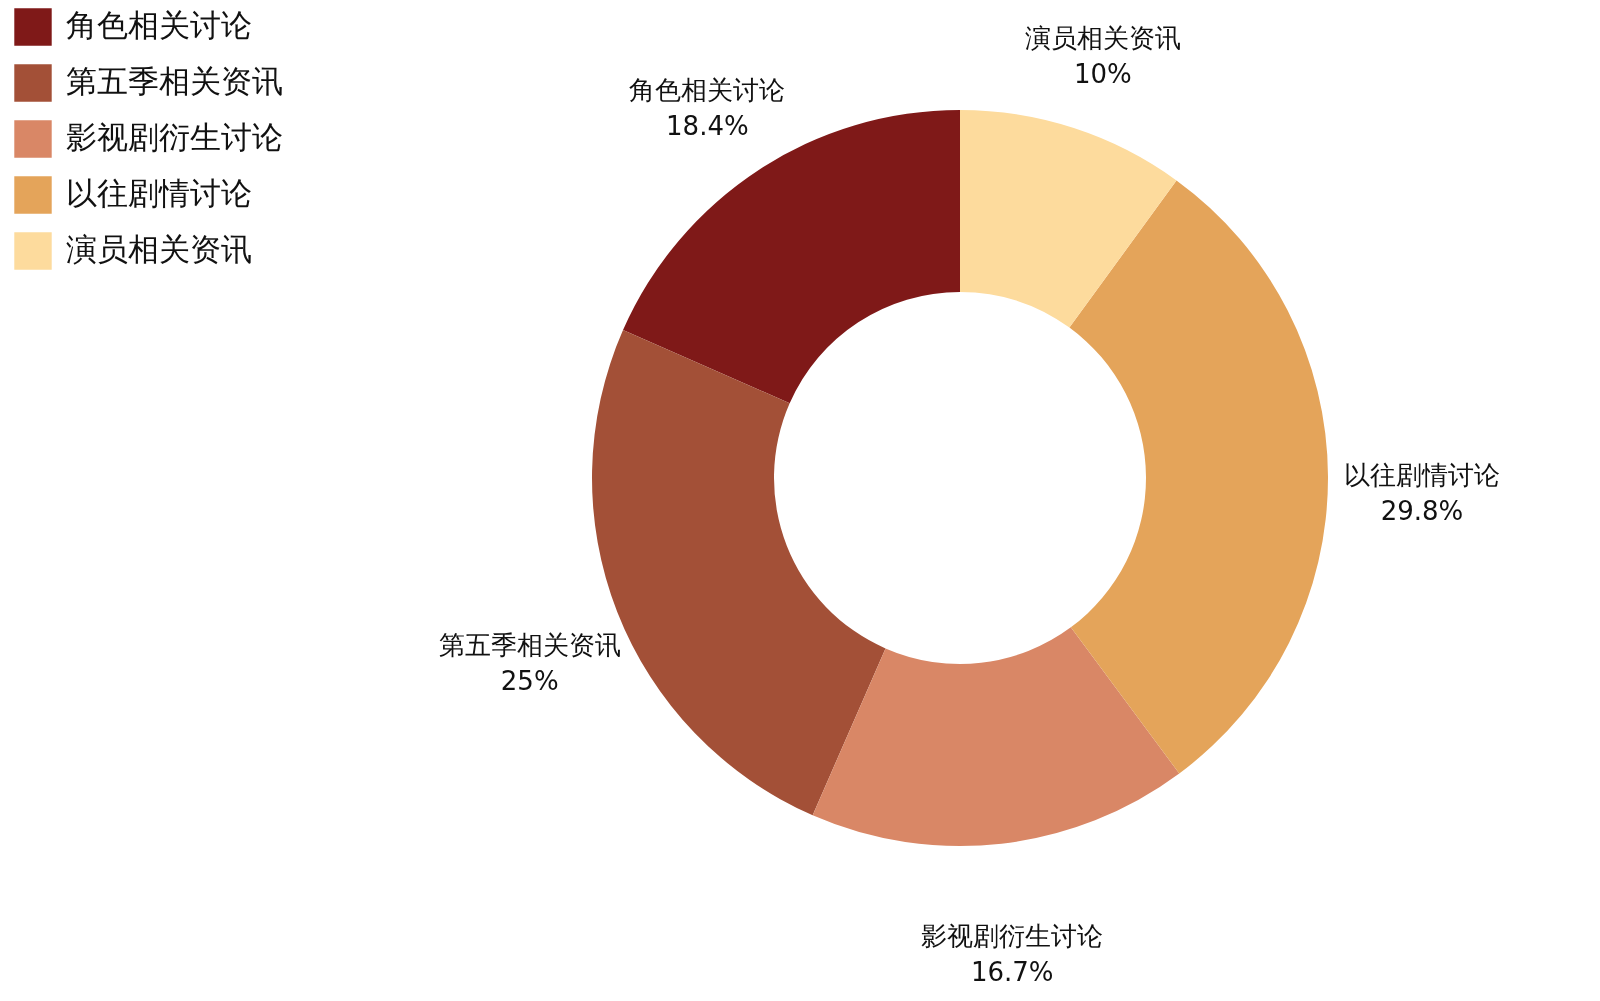 This screenshot has width=1600, height=1001. Describe the element at coordinates (707, 90) in the screenshot. I see `slice-label: 角色相关讨论` at that location.